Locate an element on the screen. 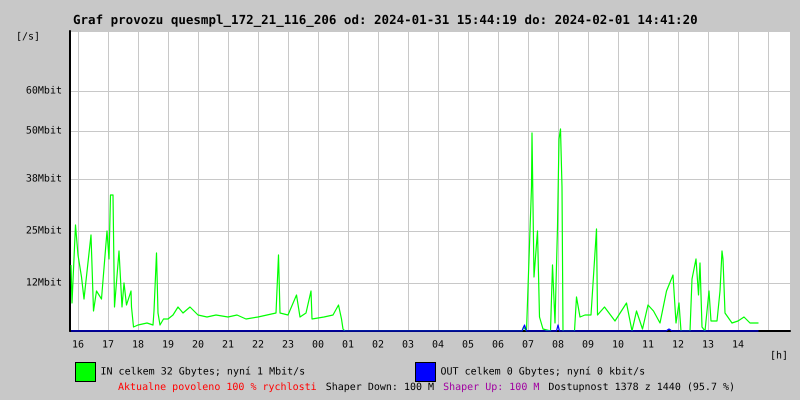  x-tick-label: 11 is located at coordinates (648, 345).